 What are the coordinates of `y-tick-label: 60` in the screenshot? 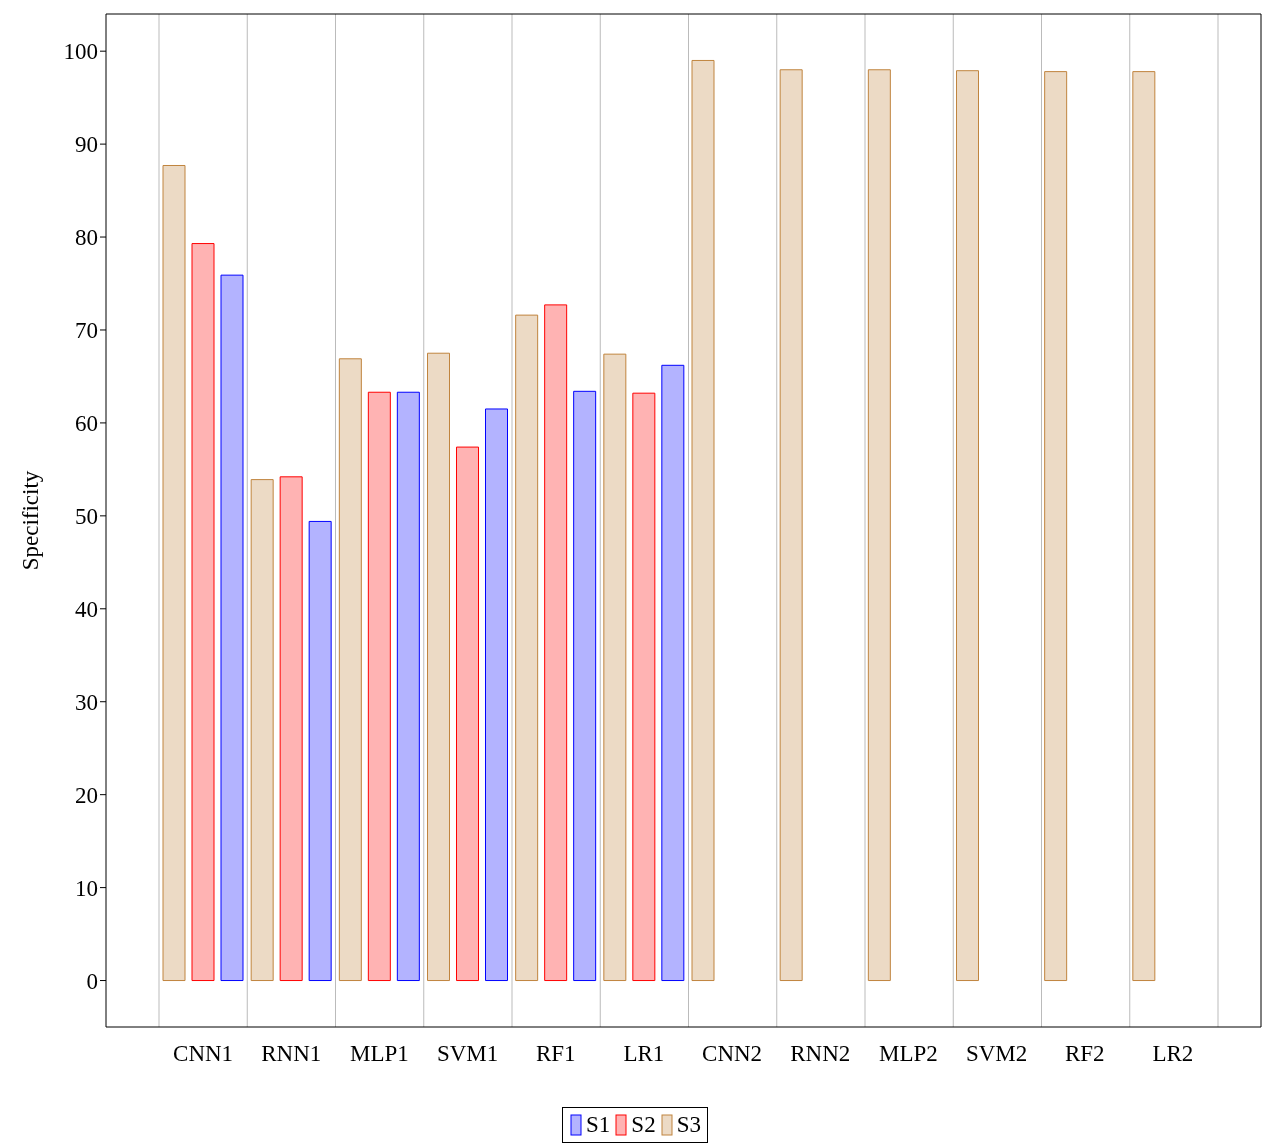 It's located at (86, 424).